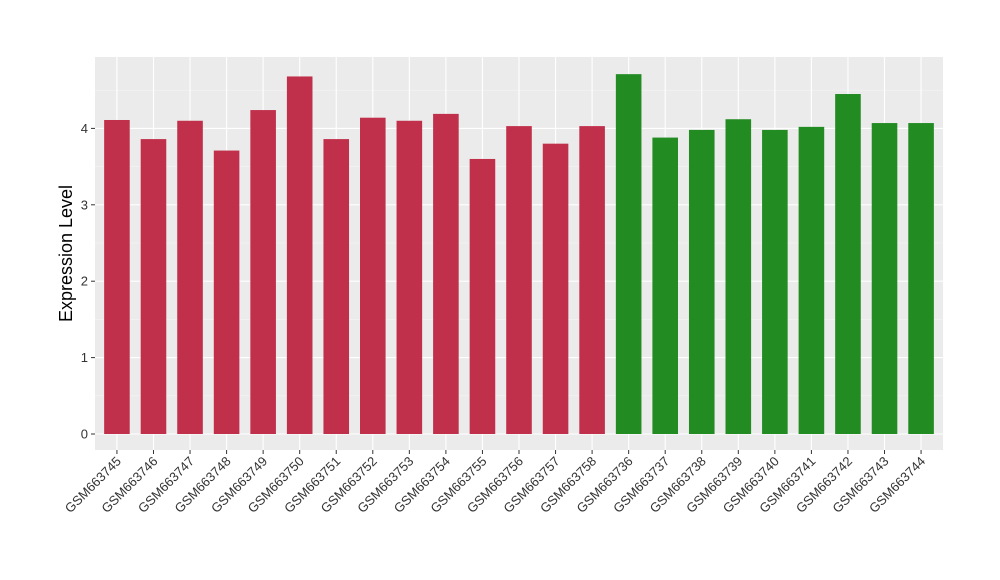 Image resolution: width=1000 pixels, height=580 pixels. What do you see at coordinates (84, 281) in the screenshot?
I see `y-tick-label: 2` at bounding box center [84, 281].